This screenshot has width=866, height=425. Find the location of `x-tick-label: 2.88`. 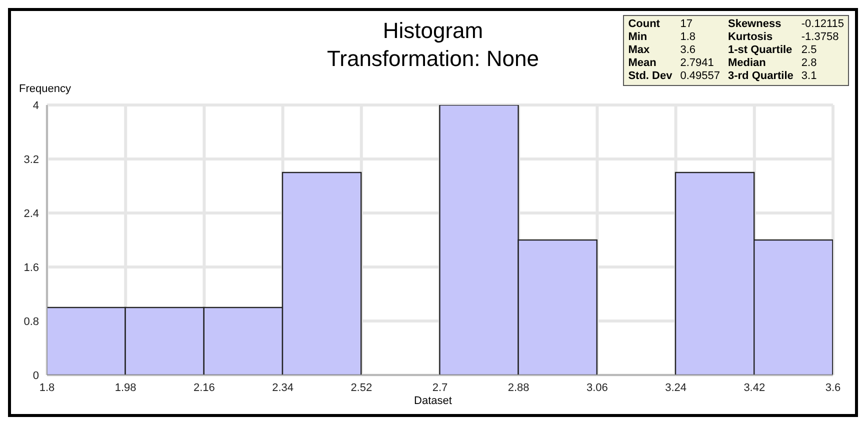

x-tick-label: 2.88 is located at coordinates (519, 388).